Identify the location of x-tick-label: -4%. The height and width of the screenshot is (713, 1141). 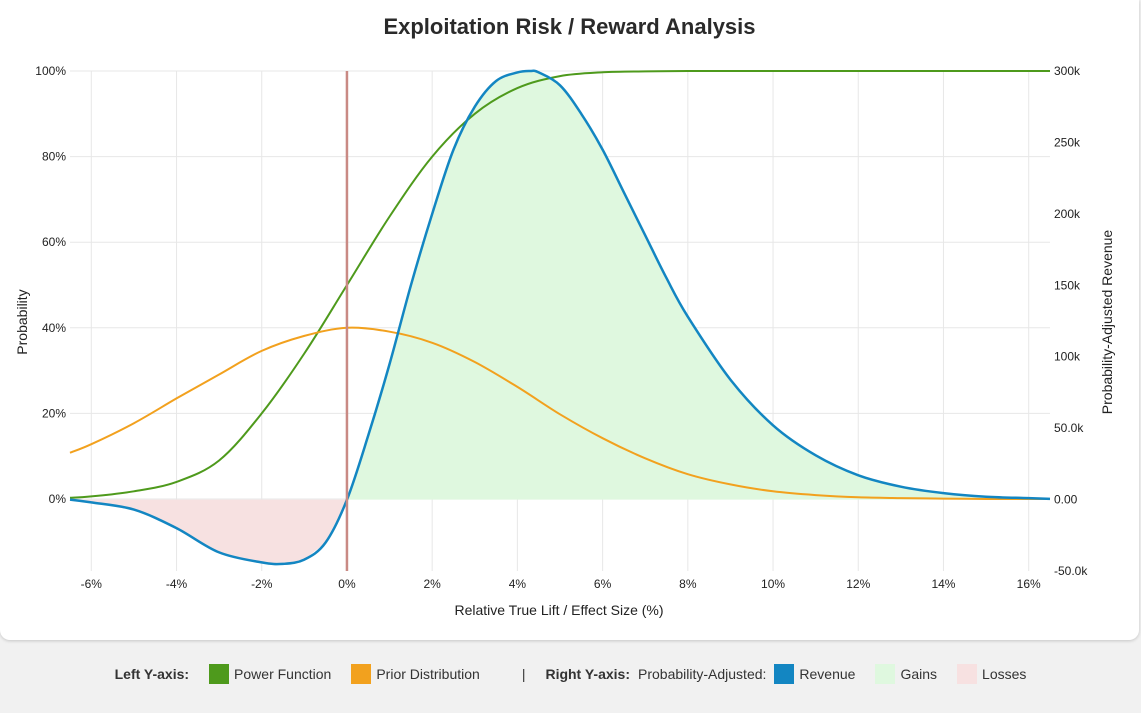
(177, 584).